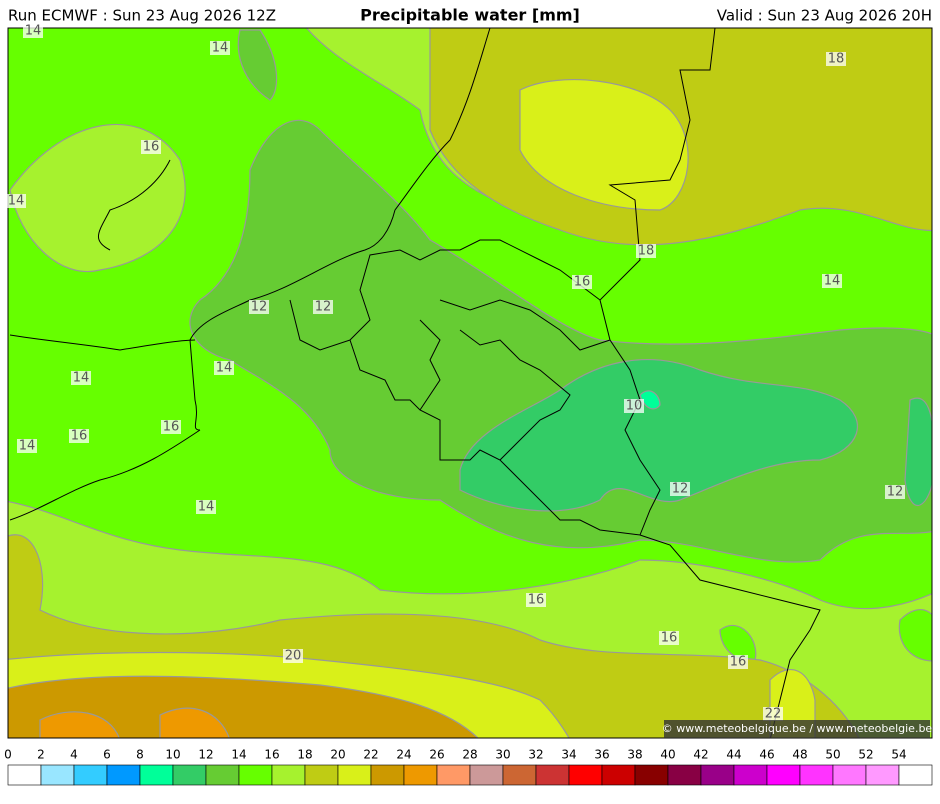 Image resolution: width=940 pixels, height=804 pixels. What do you see at coordinates (634, 755) in the screenshot?
I see `colorbar-label: 38` at bounding box center [634, 755].